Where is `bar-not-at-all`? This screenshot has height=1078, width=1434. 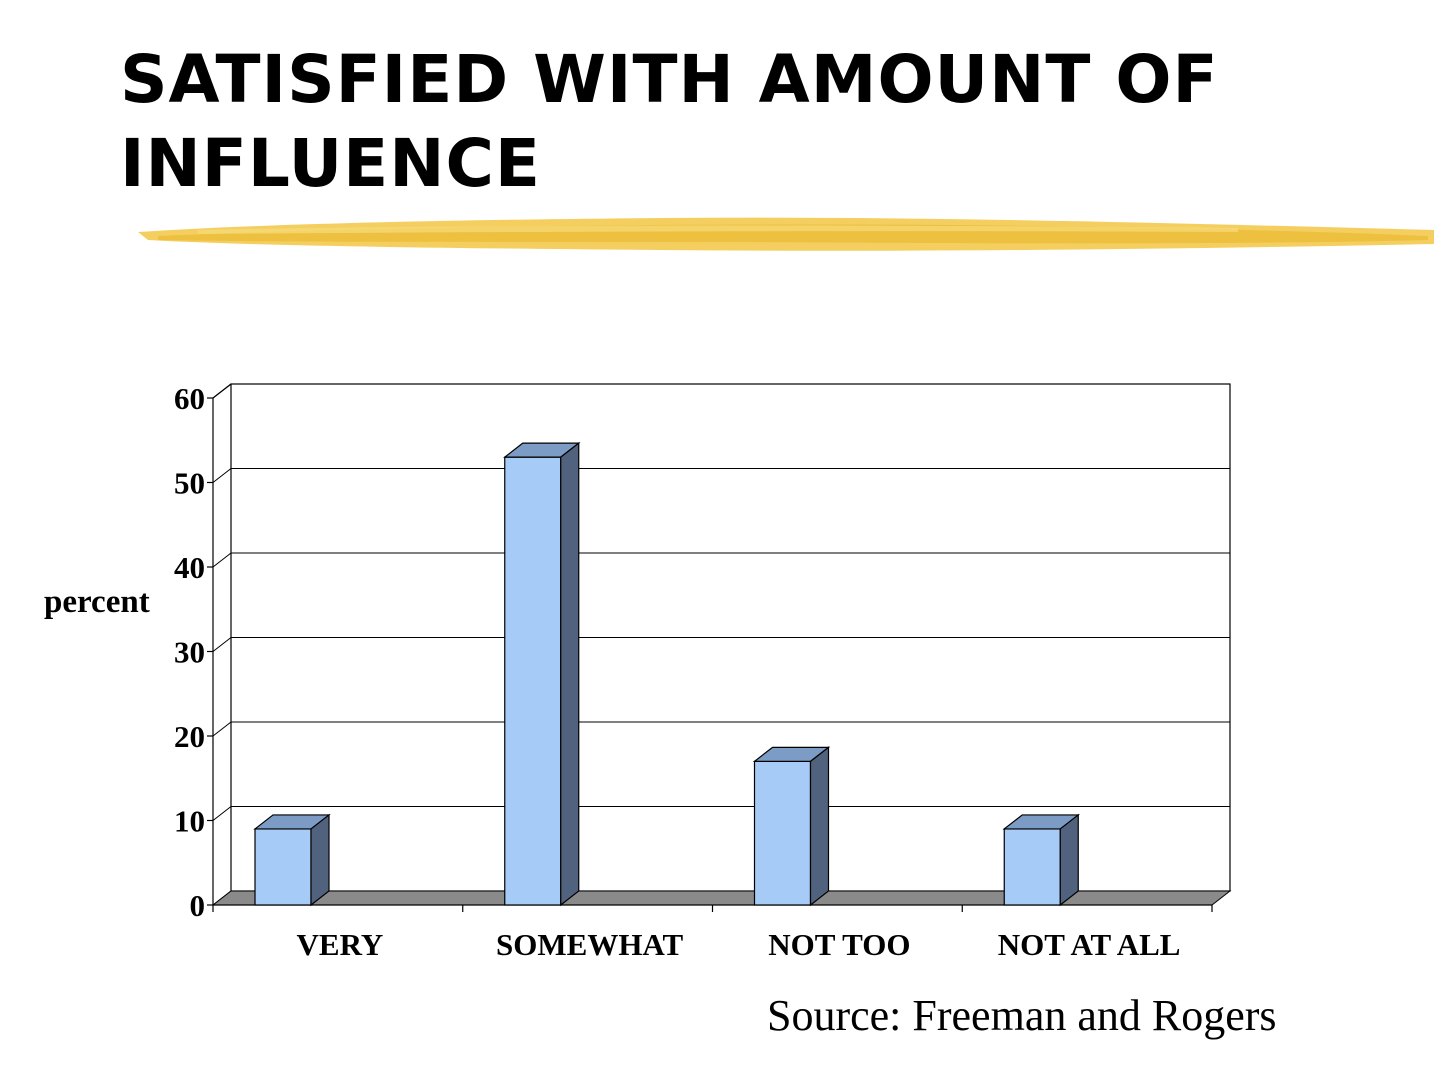 bar-not-at-all is located at coordinates (1032, 867).